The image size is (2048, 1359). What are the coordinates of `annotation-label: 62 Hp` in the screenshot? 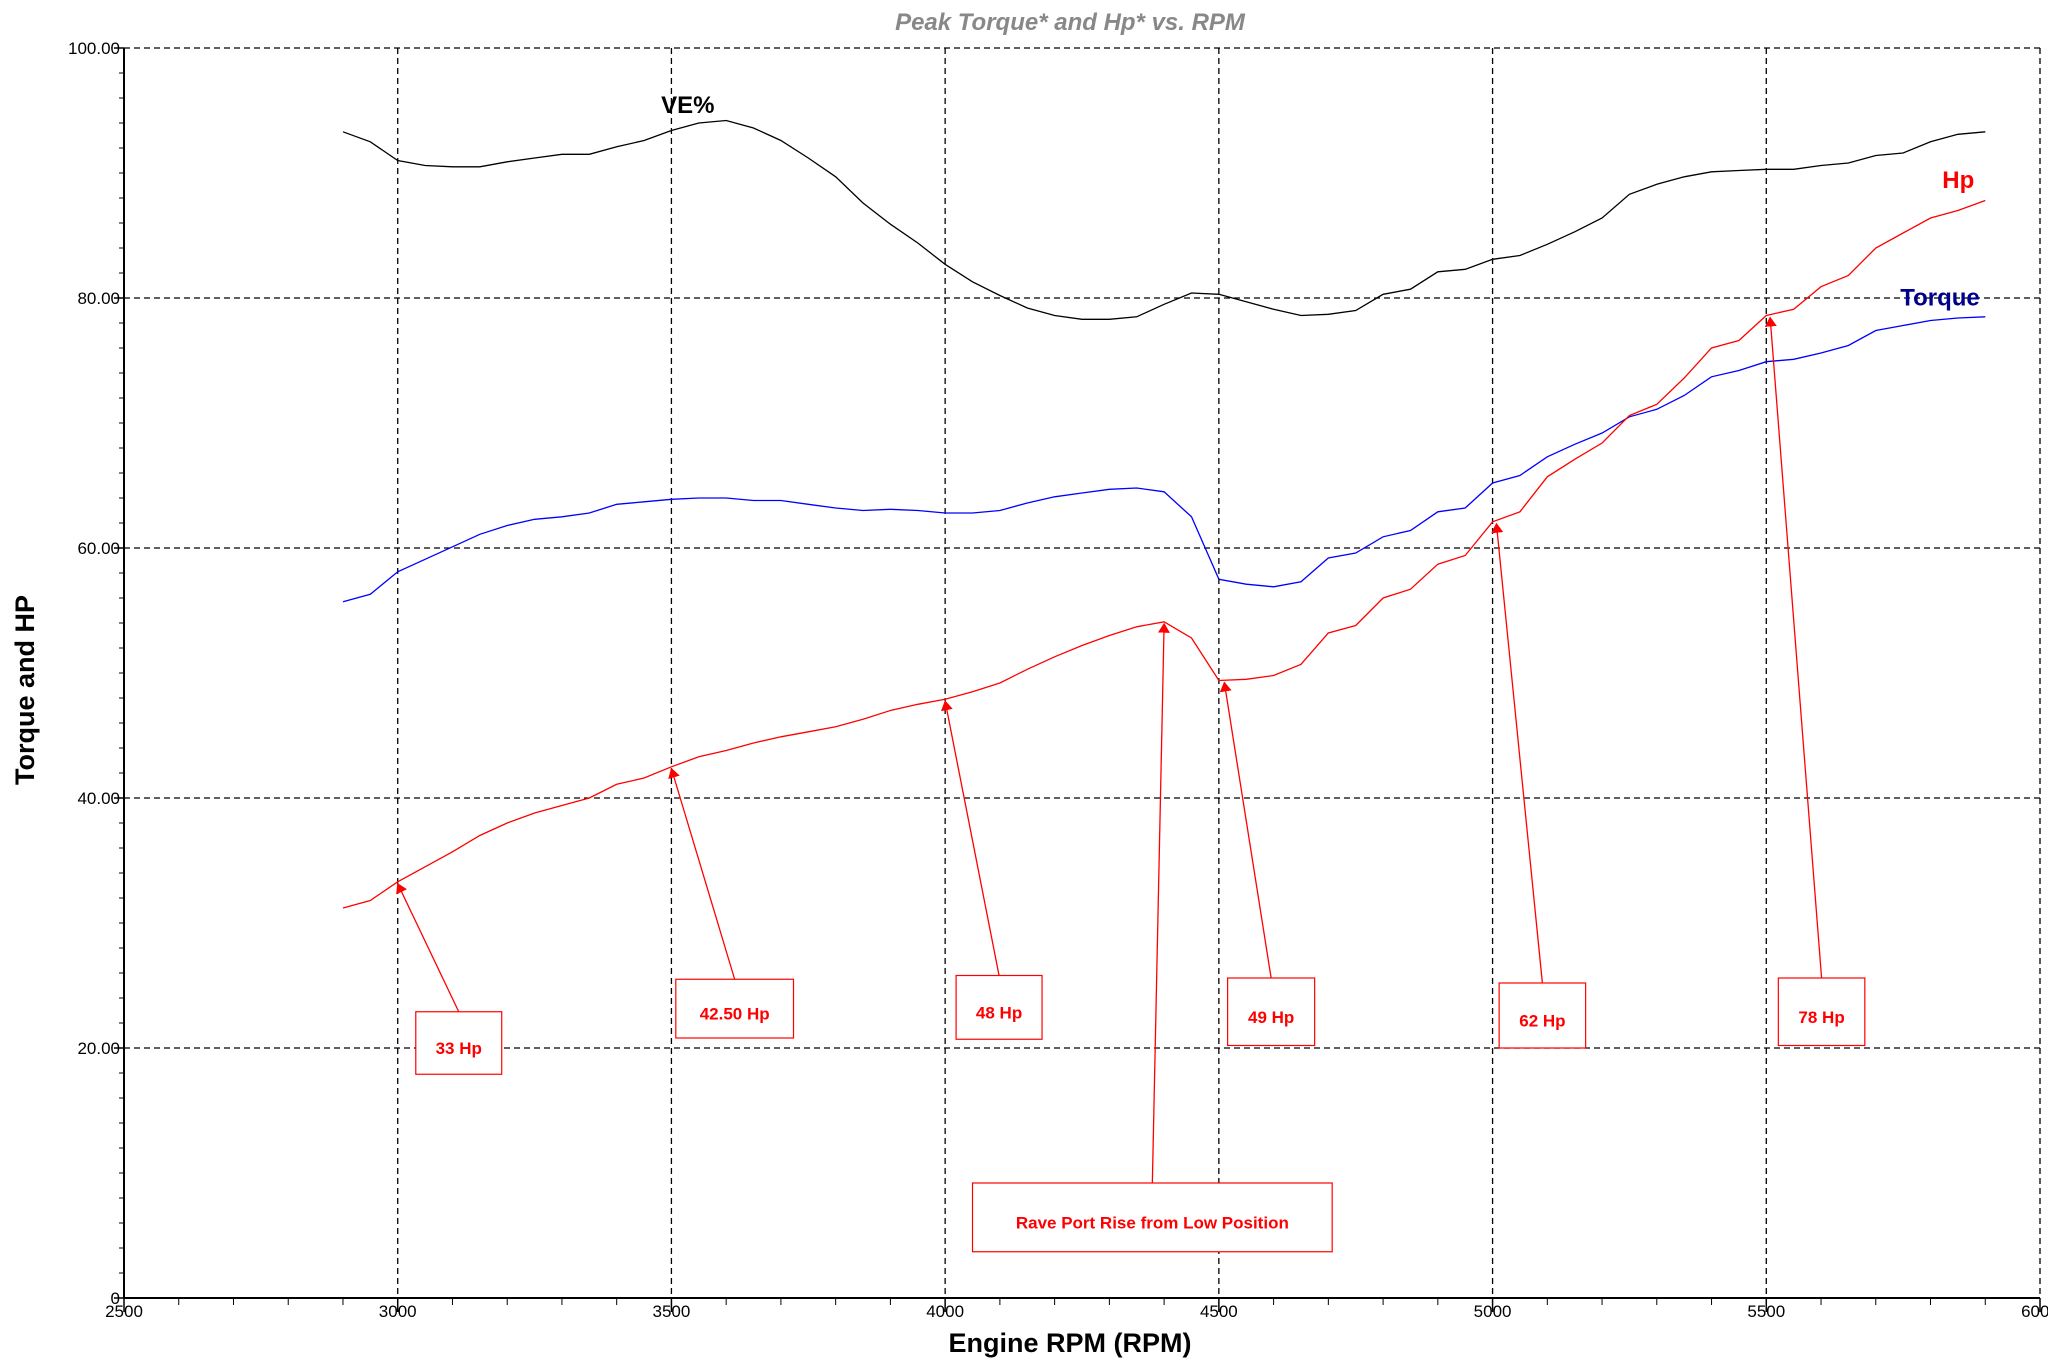 It's located at (1542, 1021).